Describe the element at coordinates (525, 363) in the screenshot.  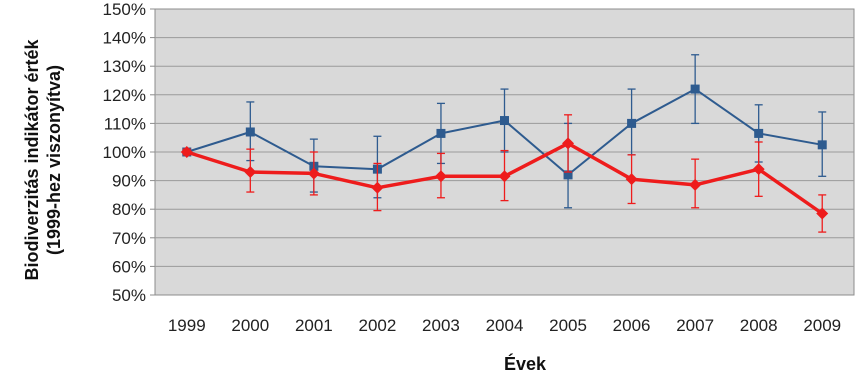
I see `x-axis-title: Évek` at that location.